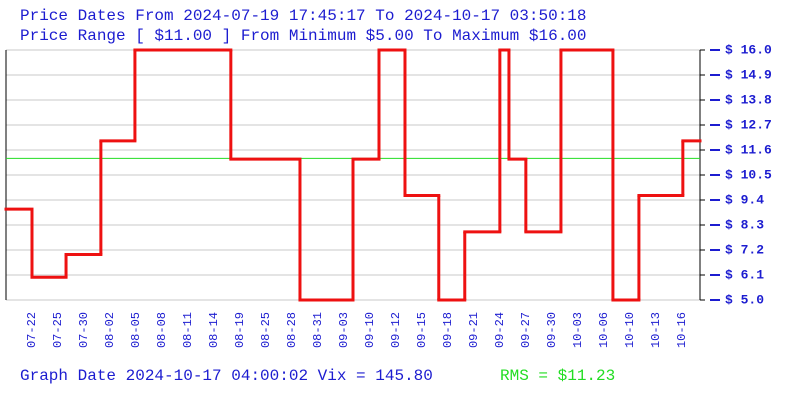 The width and height of the screenshot is (800, 400). Describe the element at coordinates (744, 199) in the screenshot. I see `y-tick-label: $ 9.4` at that location.